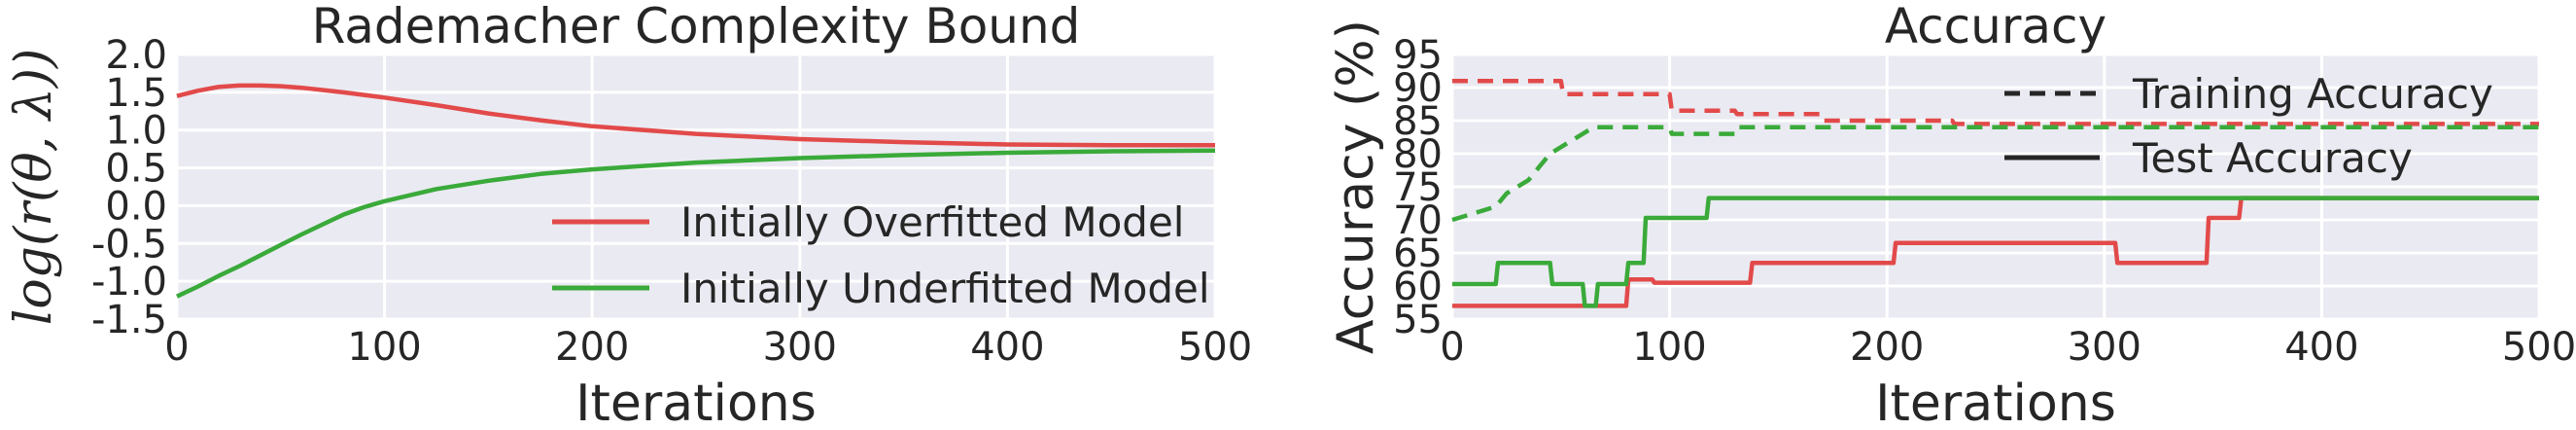  What do you see at coordinates (1356, 186) in the screenshot?
I see `accuracy-y-axis-label: Accuracy (%)` at bounding box center [1356, 186].